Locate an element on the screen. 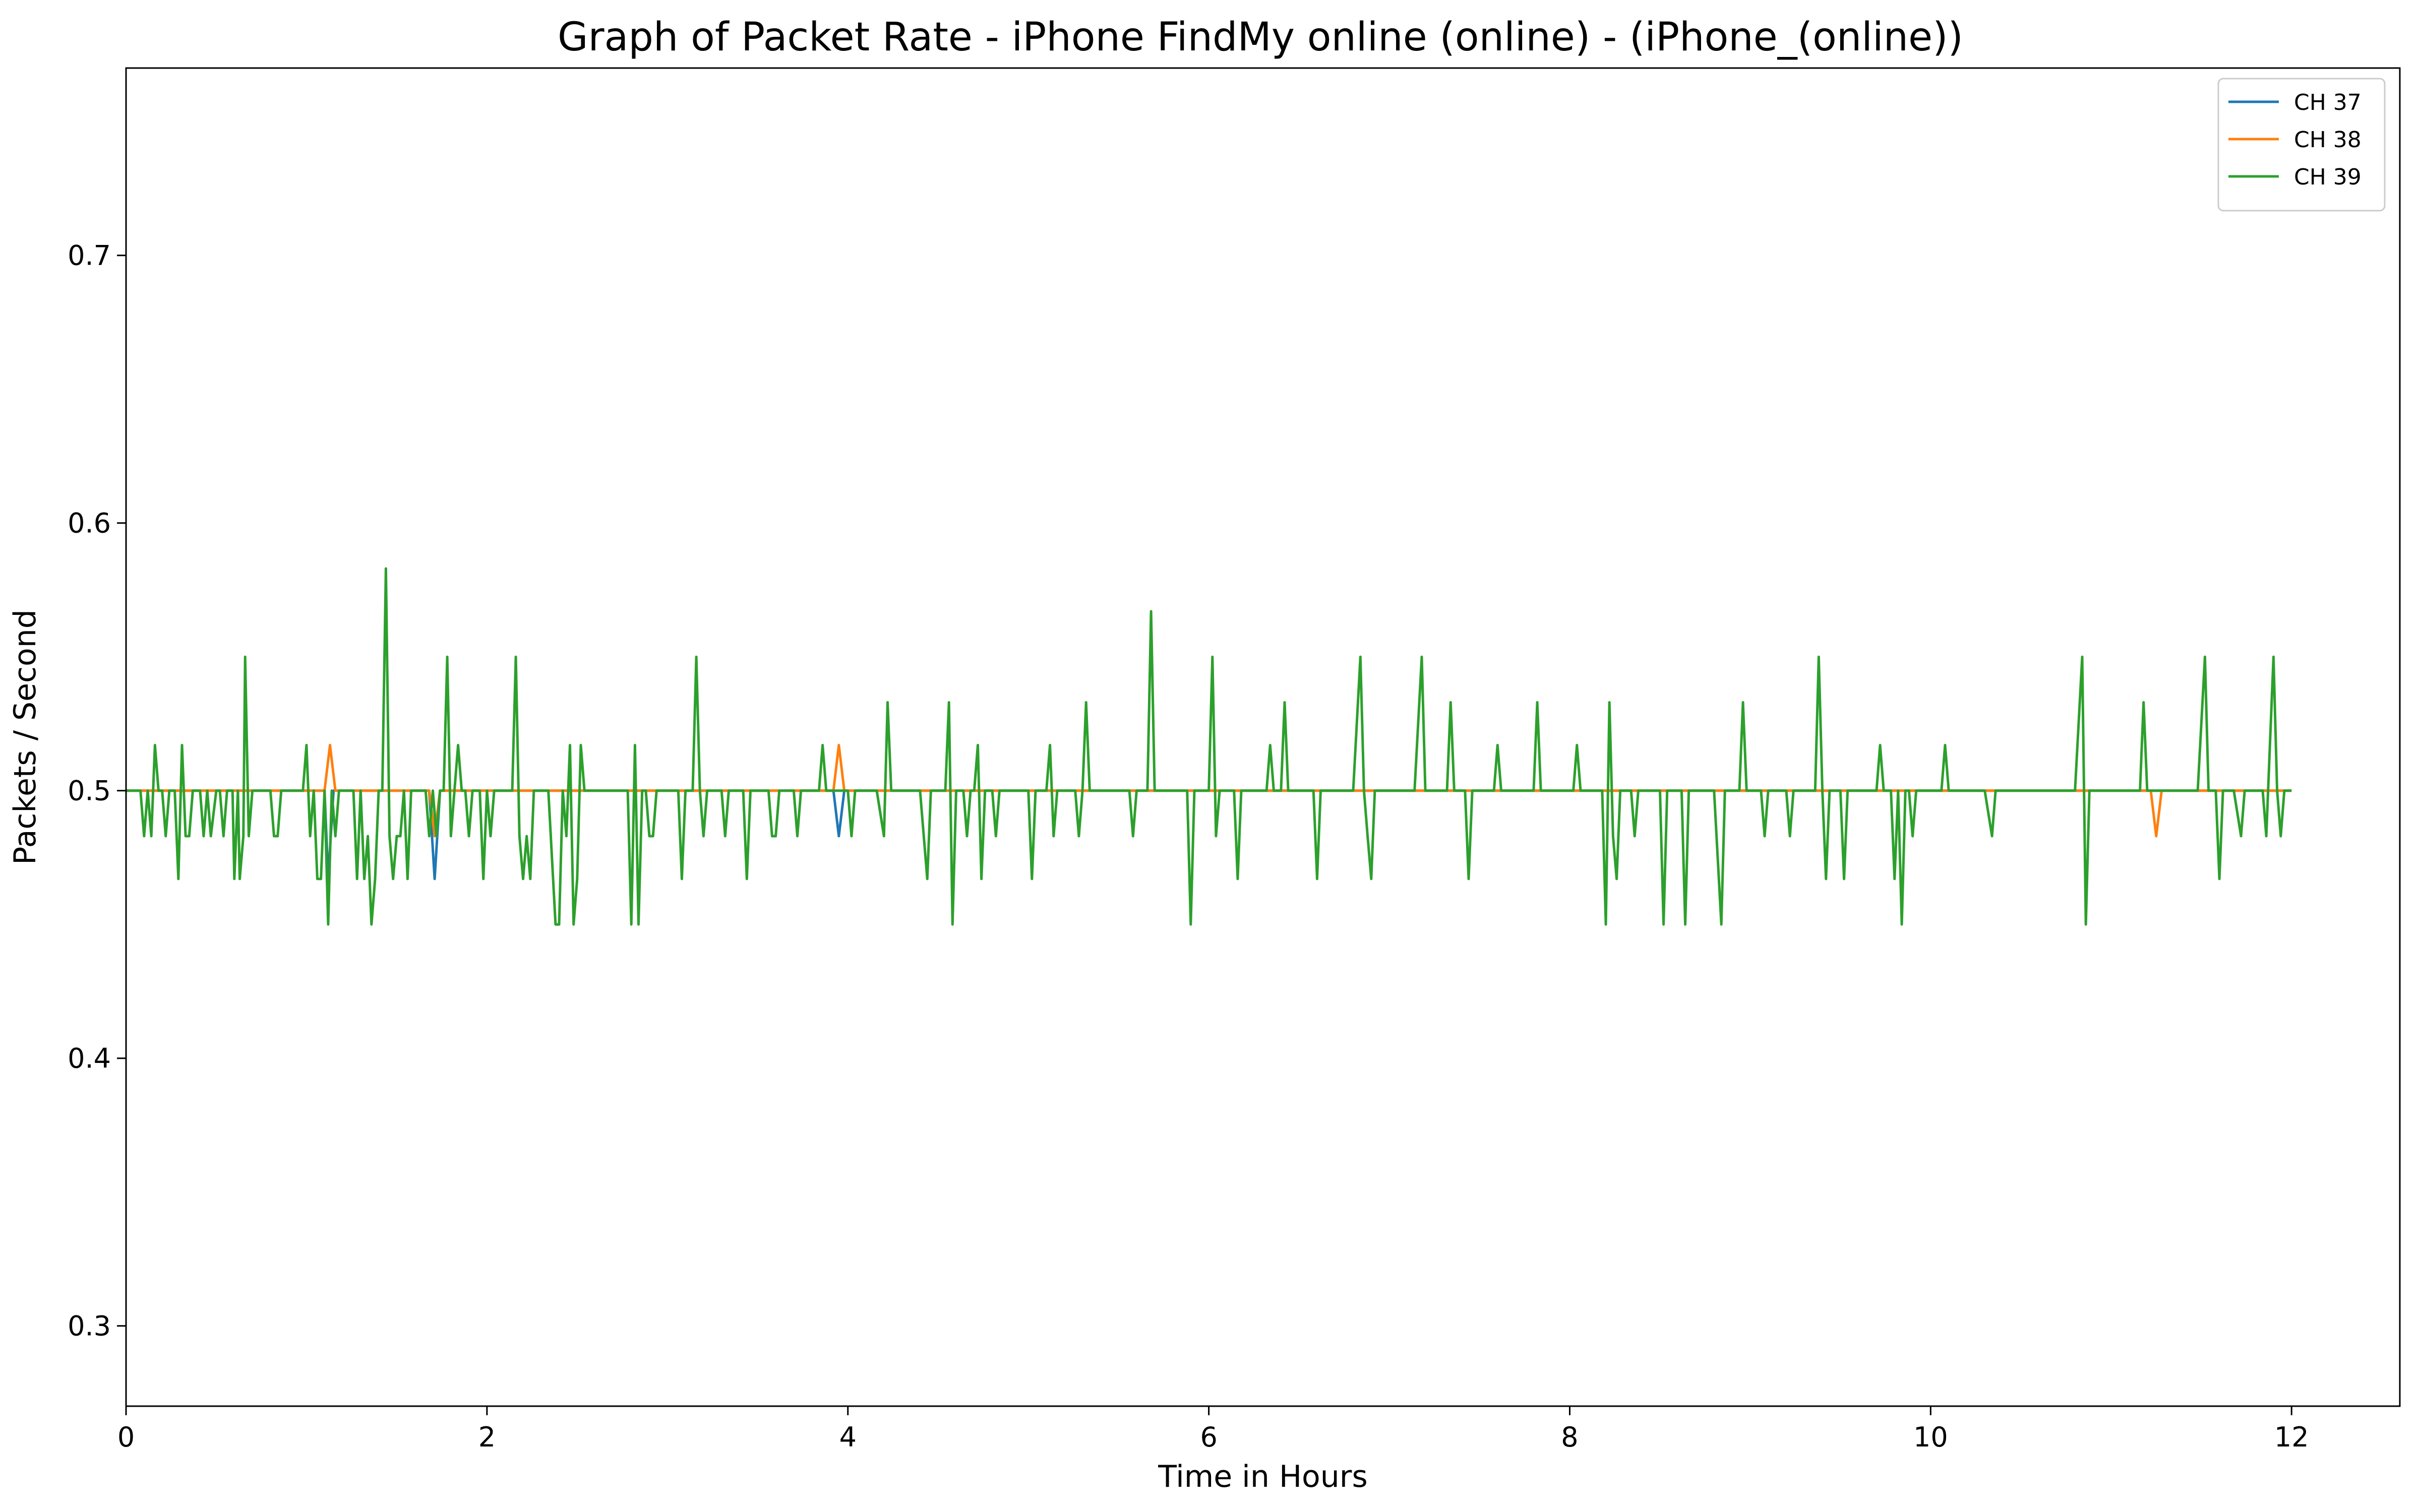 Image resolution: width=2420 pixels, height=1512 pixels. y-axis-title: Packets / Second is located at coordinates (25, 737).